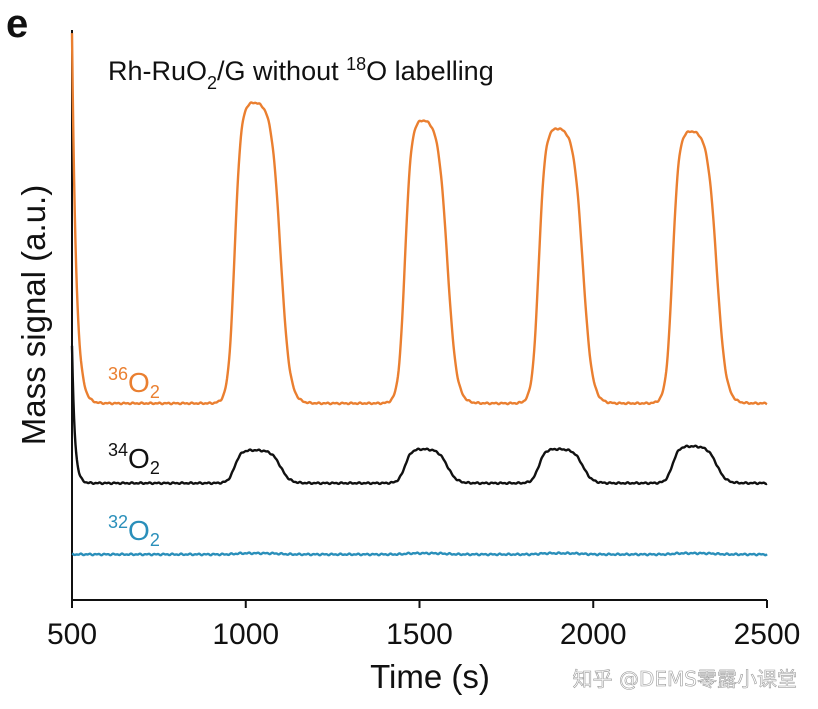  I want to click on series-label-32o2-base: O, so click(139, 530).